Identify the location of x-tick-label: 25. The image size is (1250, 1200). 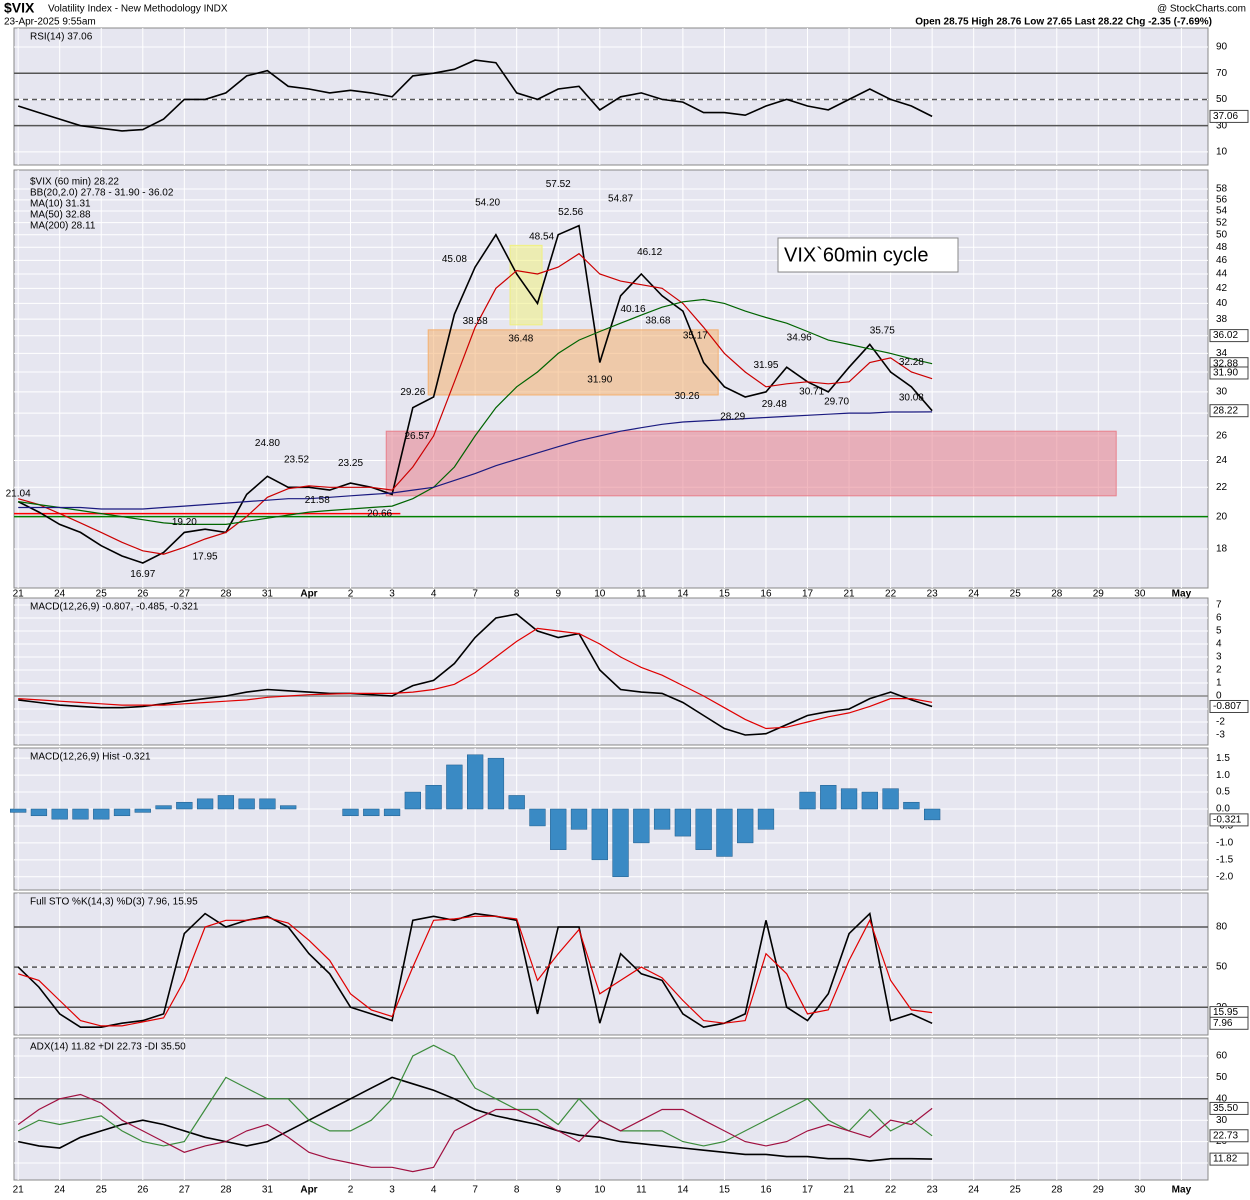
(102, 1190).